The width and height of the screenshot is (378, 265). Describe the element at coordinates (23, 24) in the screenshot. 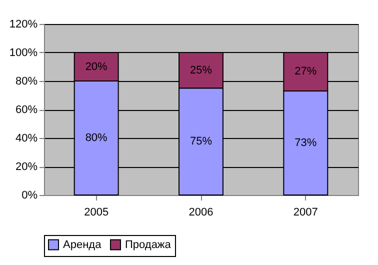

I see `y-tick-label: 120%` at that location.